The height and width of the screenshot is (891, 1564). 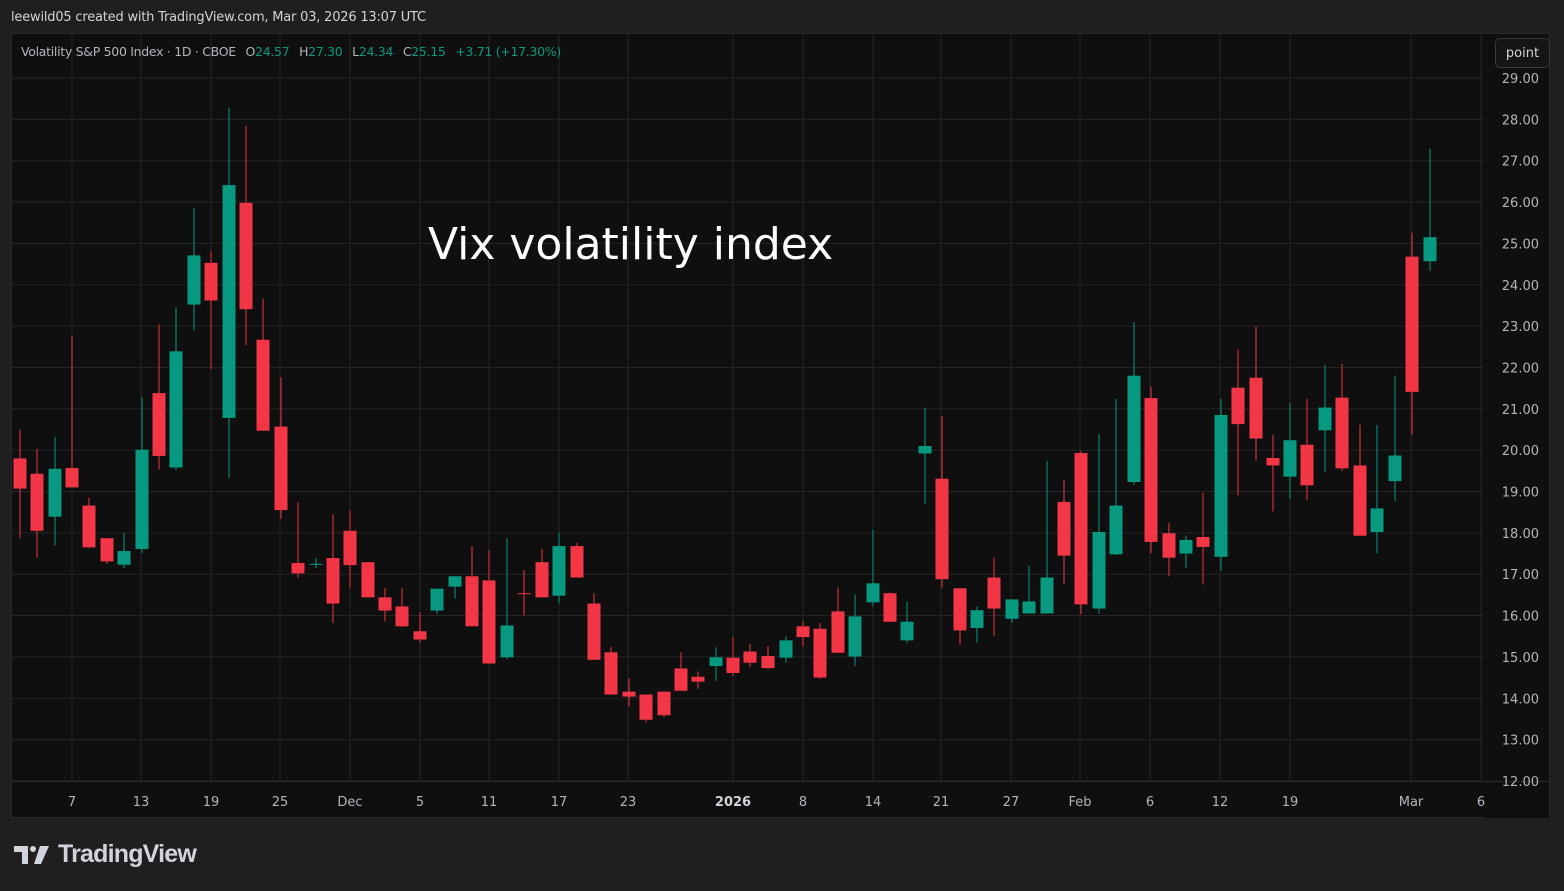 What do you see at coordinates (1520, 162) in the screenshot?
I see `price-tick-label: 27.00` at bounding box center [1520, 162].